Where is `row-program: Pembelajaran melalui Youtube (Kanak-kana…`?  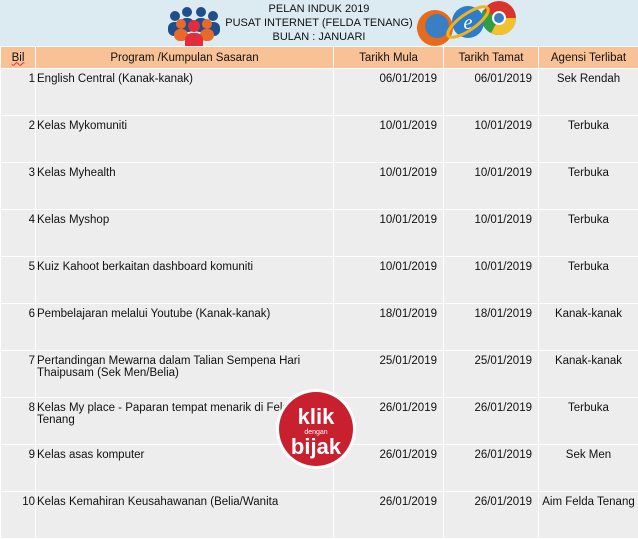
row-program: Pembelajaran melalui Youtube (Kanak-kana… is located at coordinates (185, 327).